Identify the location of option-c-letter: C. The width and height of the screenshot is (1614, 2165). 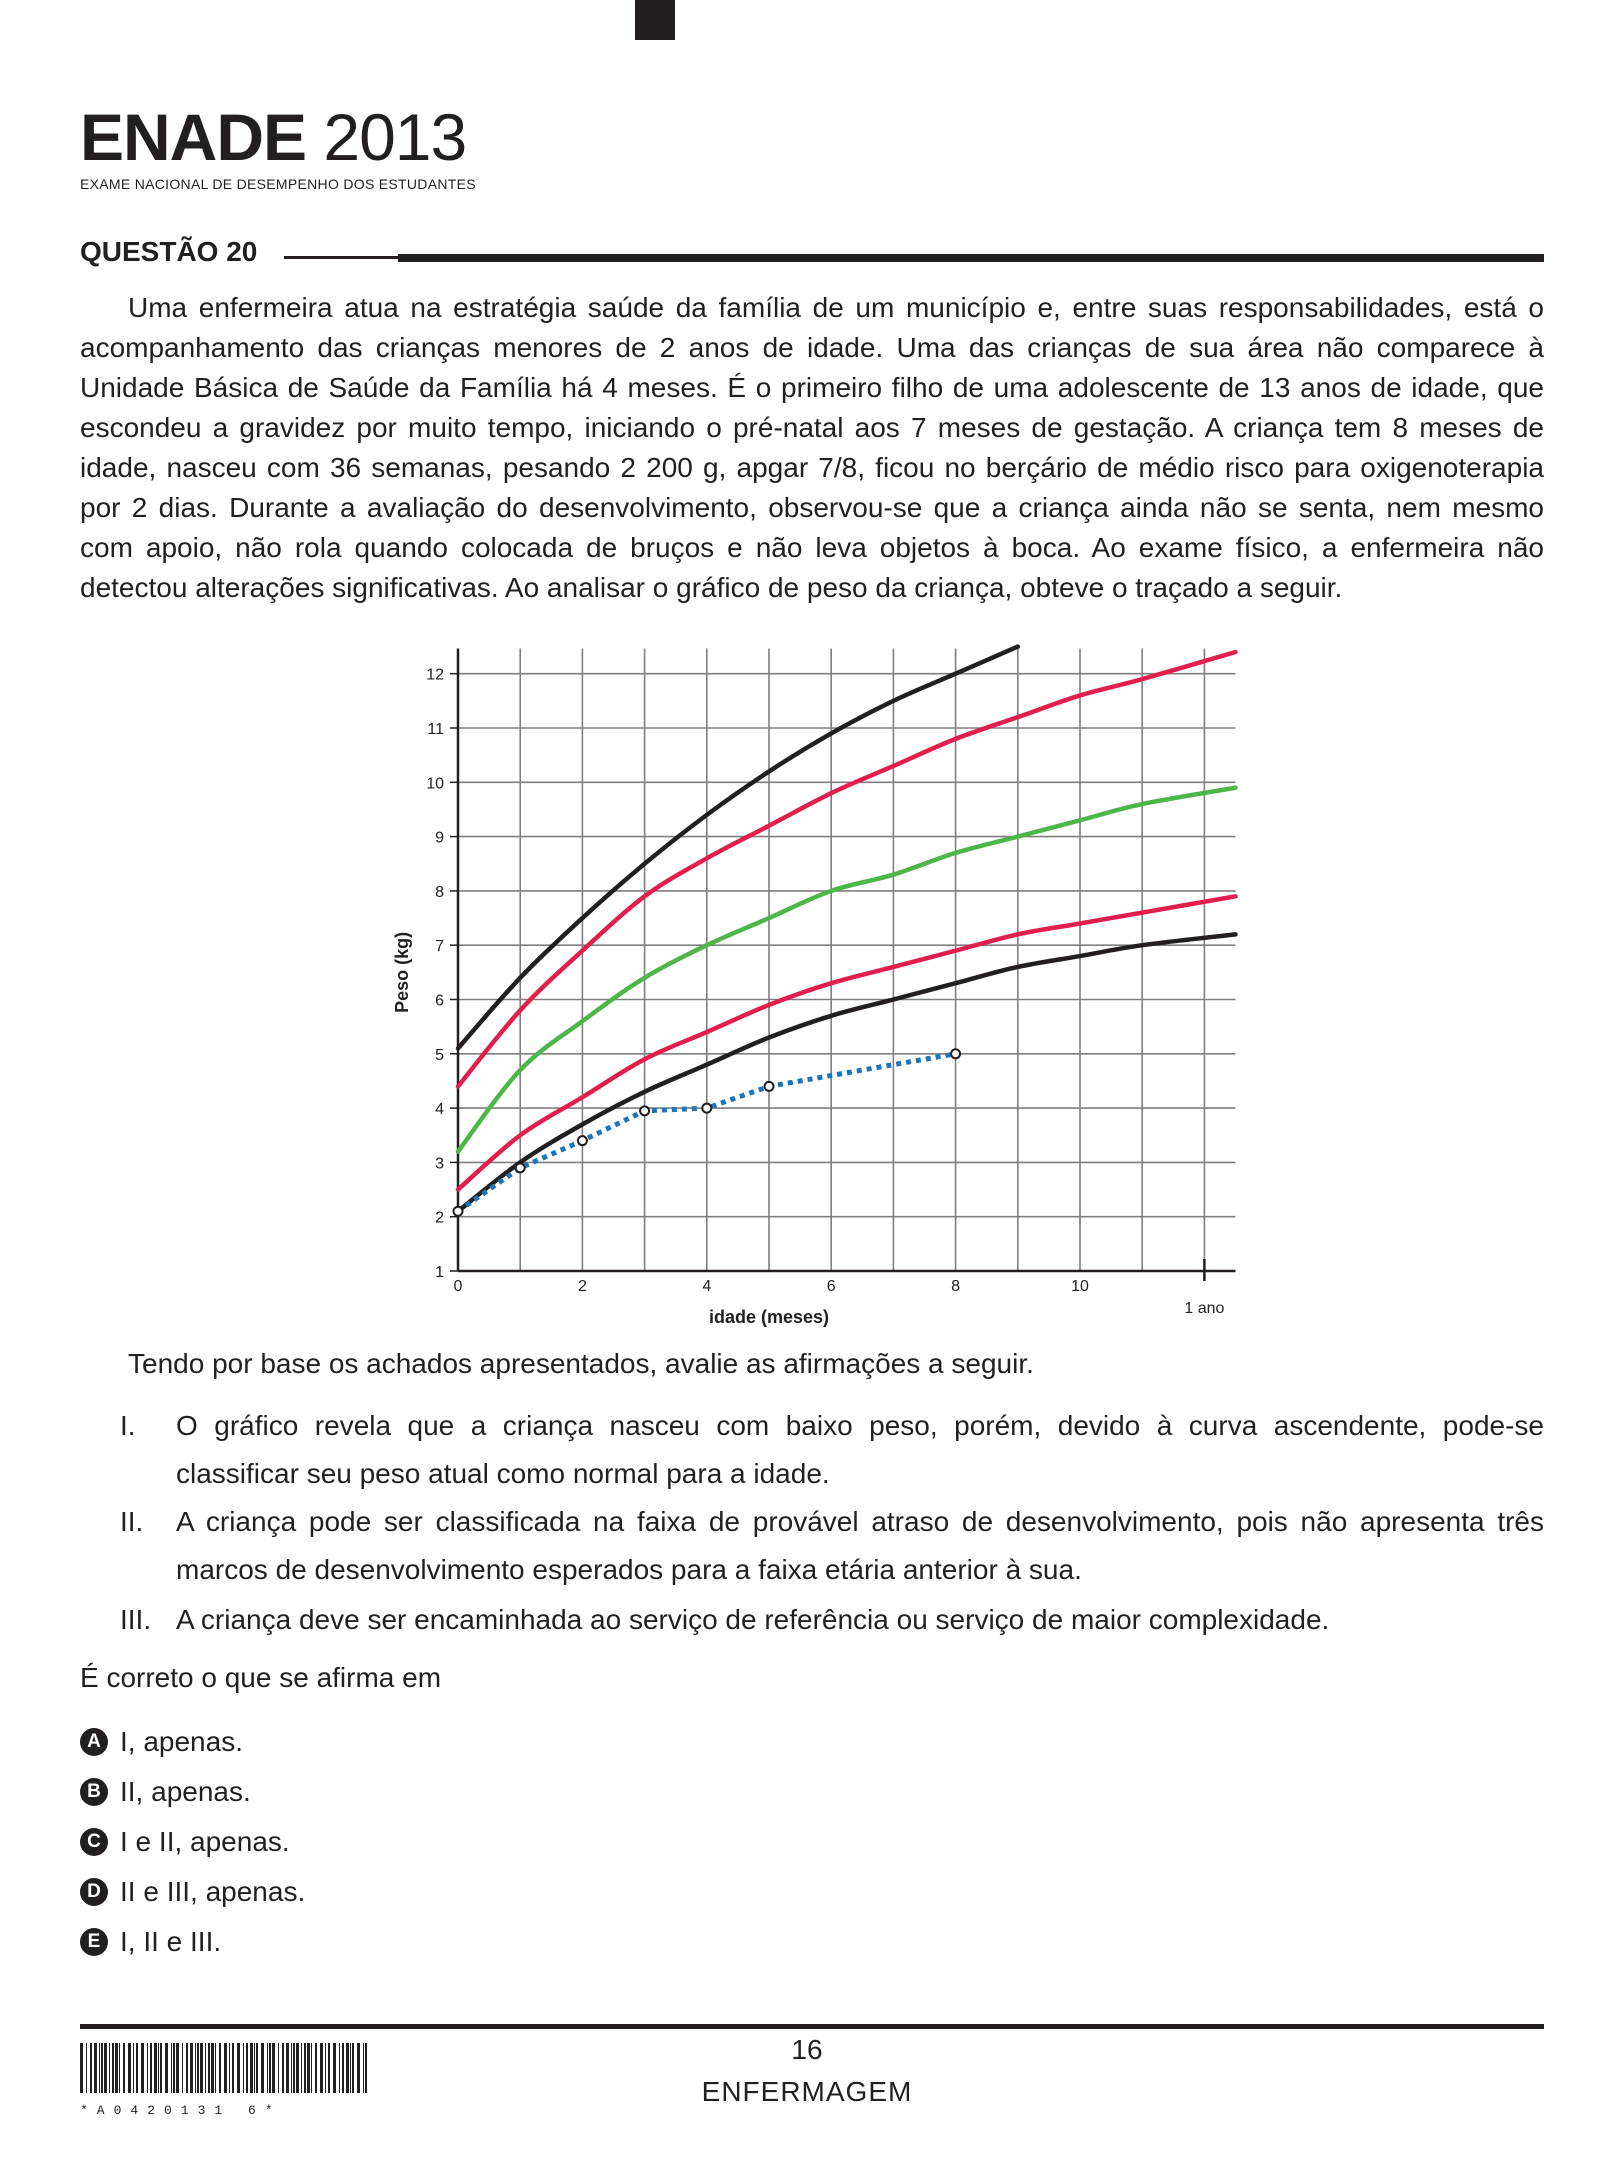
(94, 1842).